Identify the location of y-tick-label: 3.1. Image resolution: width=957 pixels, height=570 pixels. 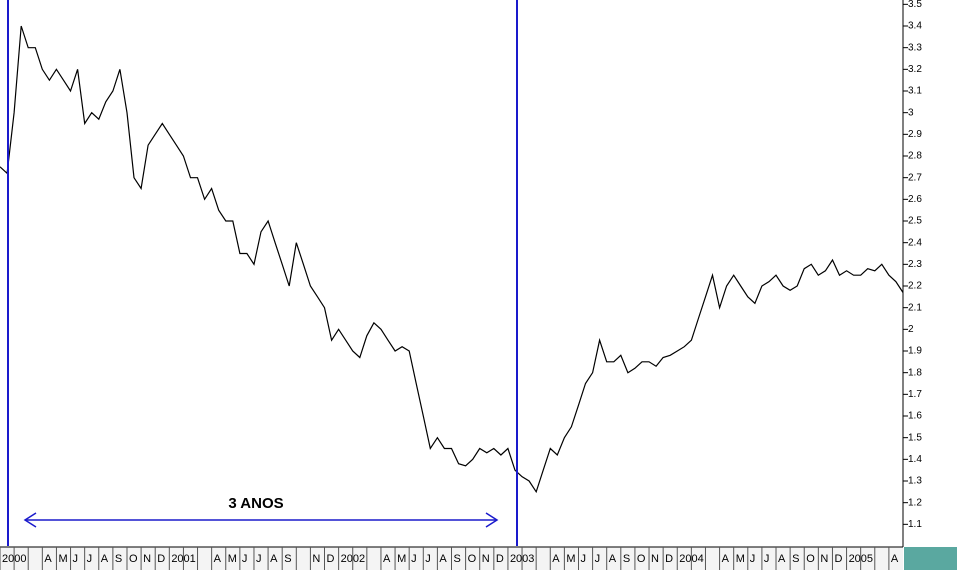
(915, 91).